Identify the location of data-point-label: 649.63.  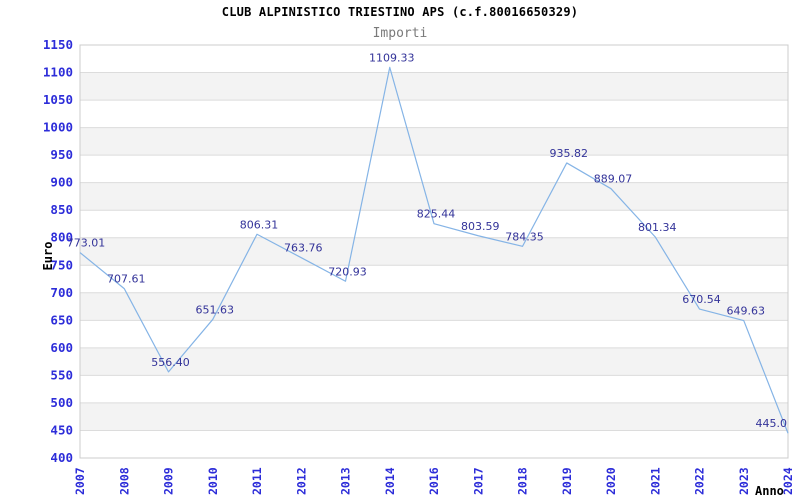
(746, 311).